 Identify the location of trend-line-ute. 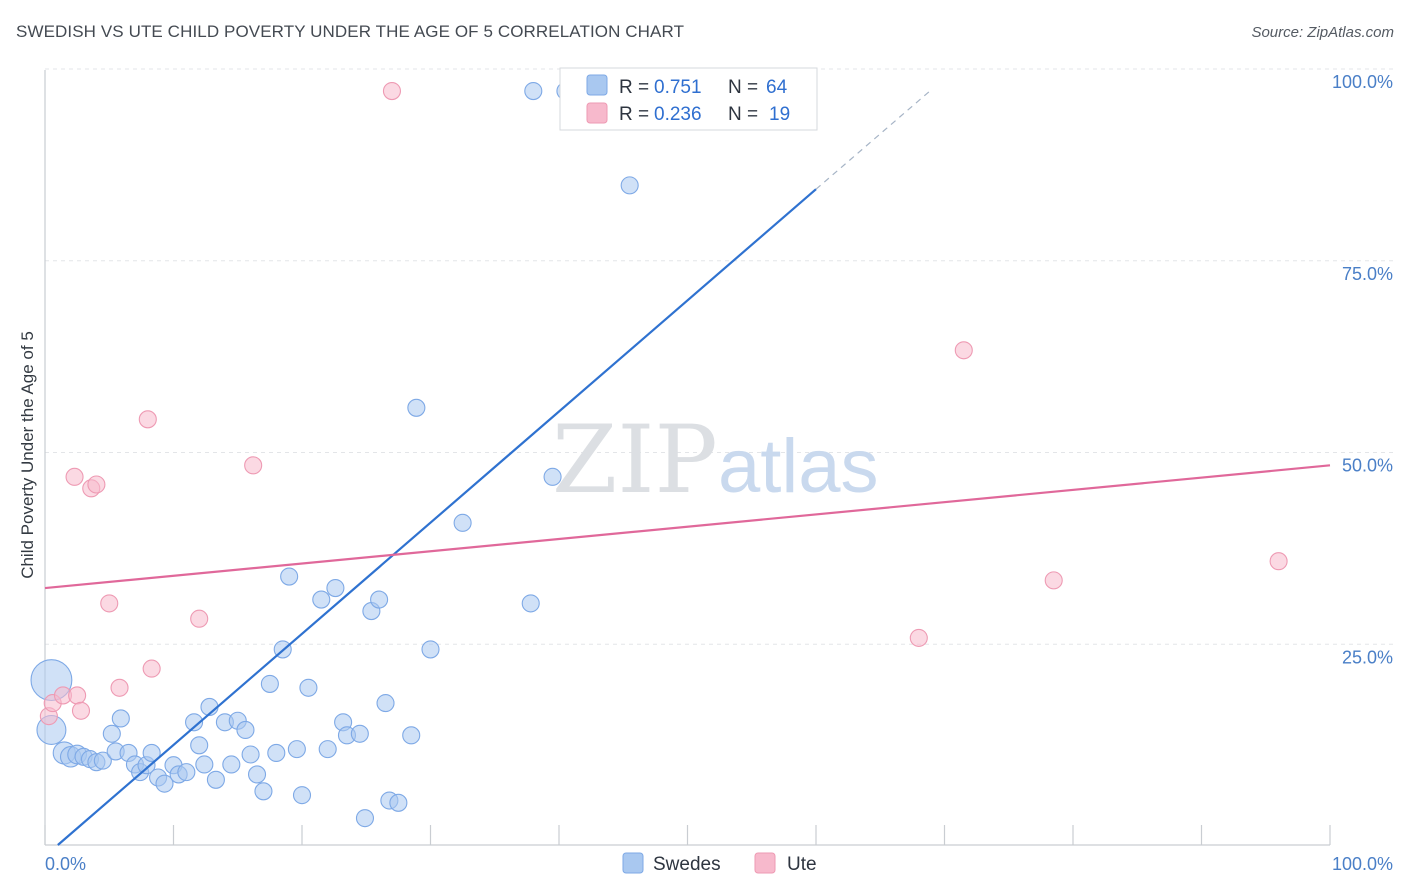
(687, 527).